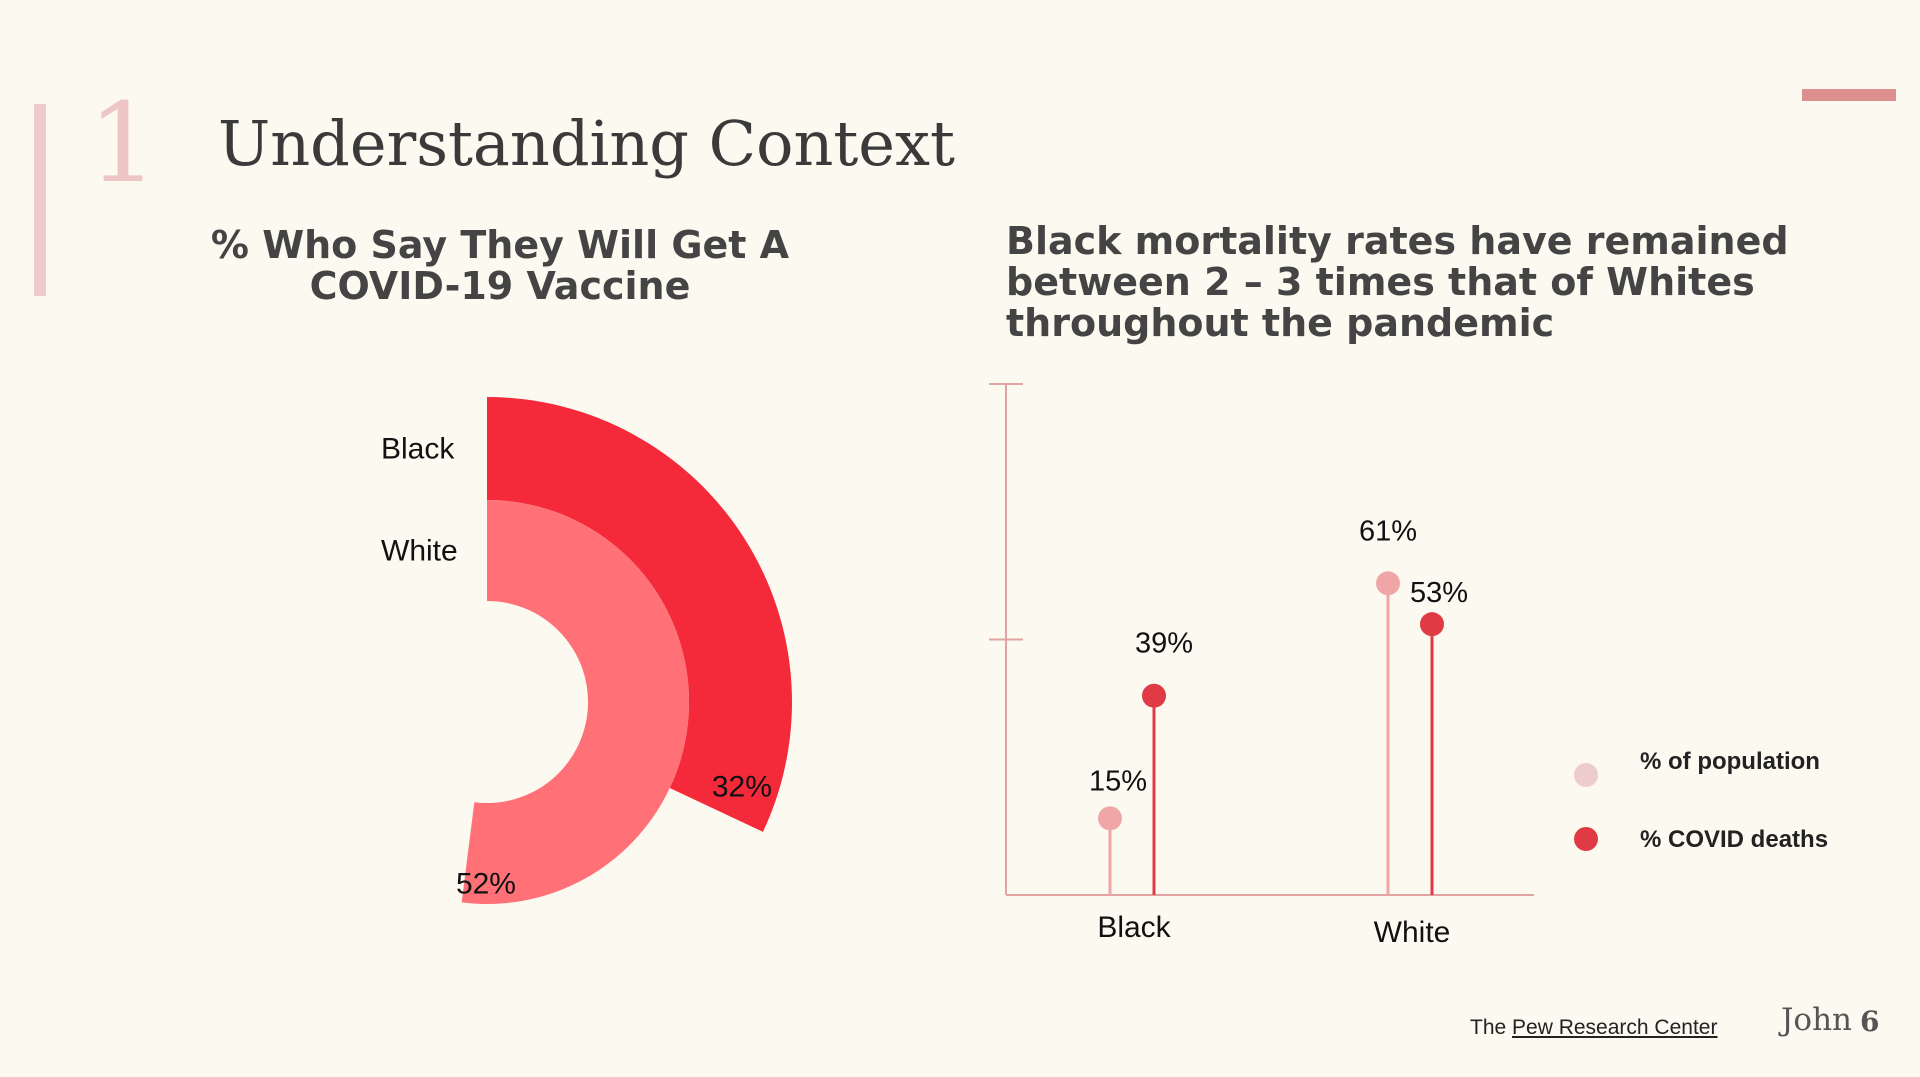 The width and height of the screenshot is (1920, 1077). Describe the element at coordinates (40, 200) in the screenshot. I see `accent-bar-left` at that location.